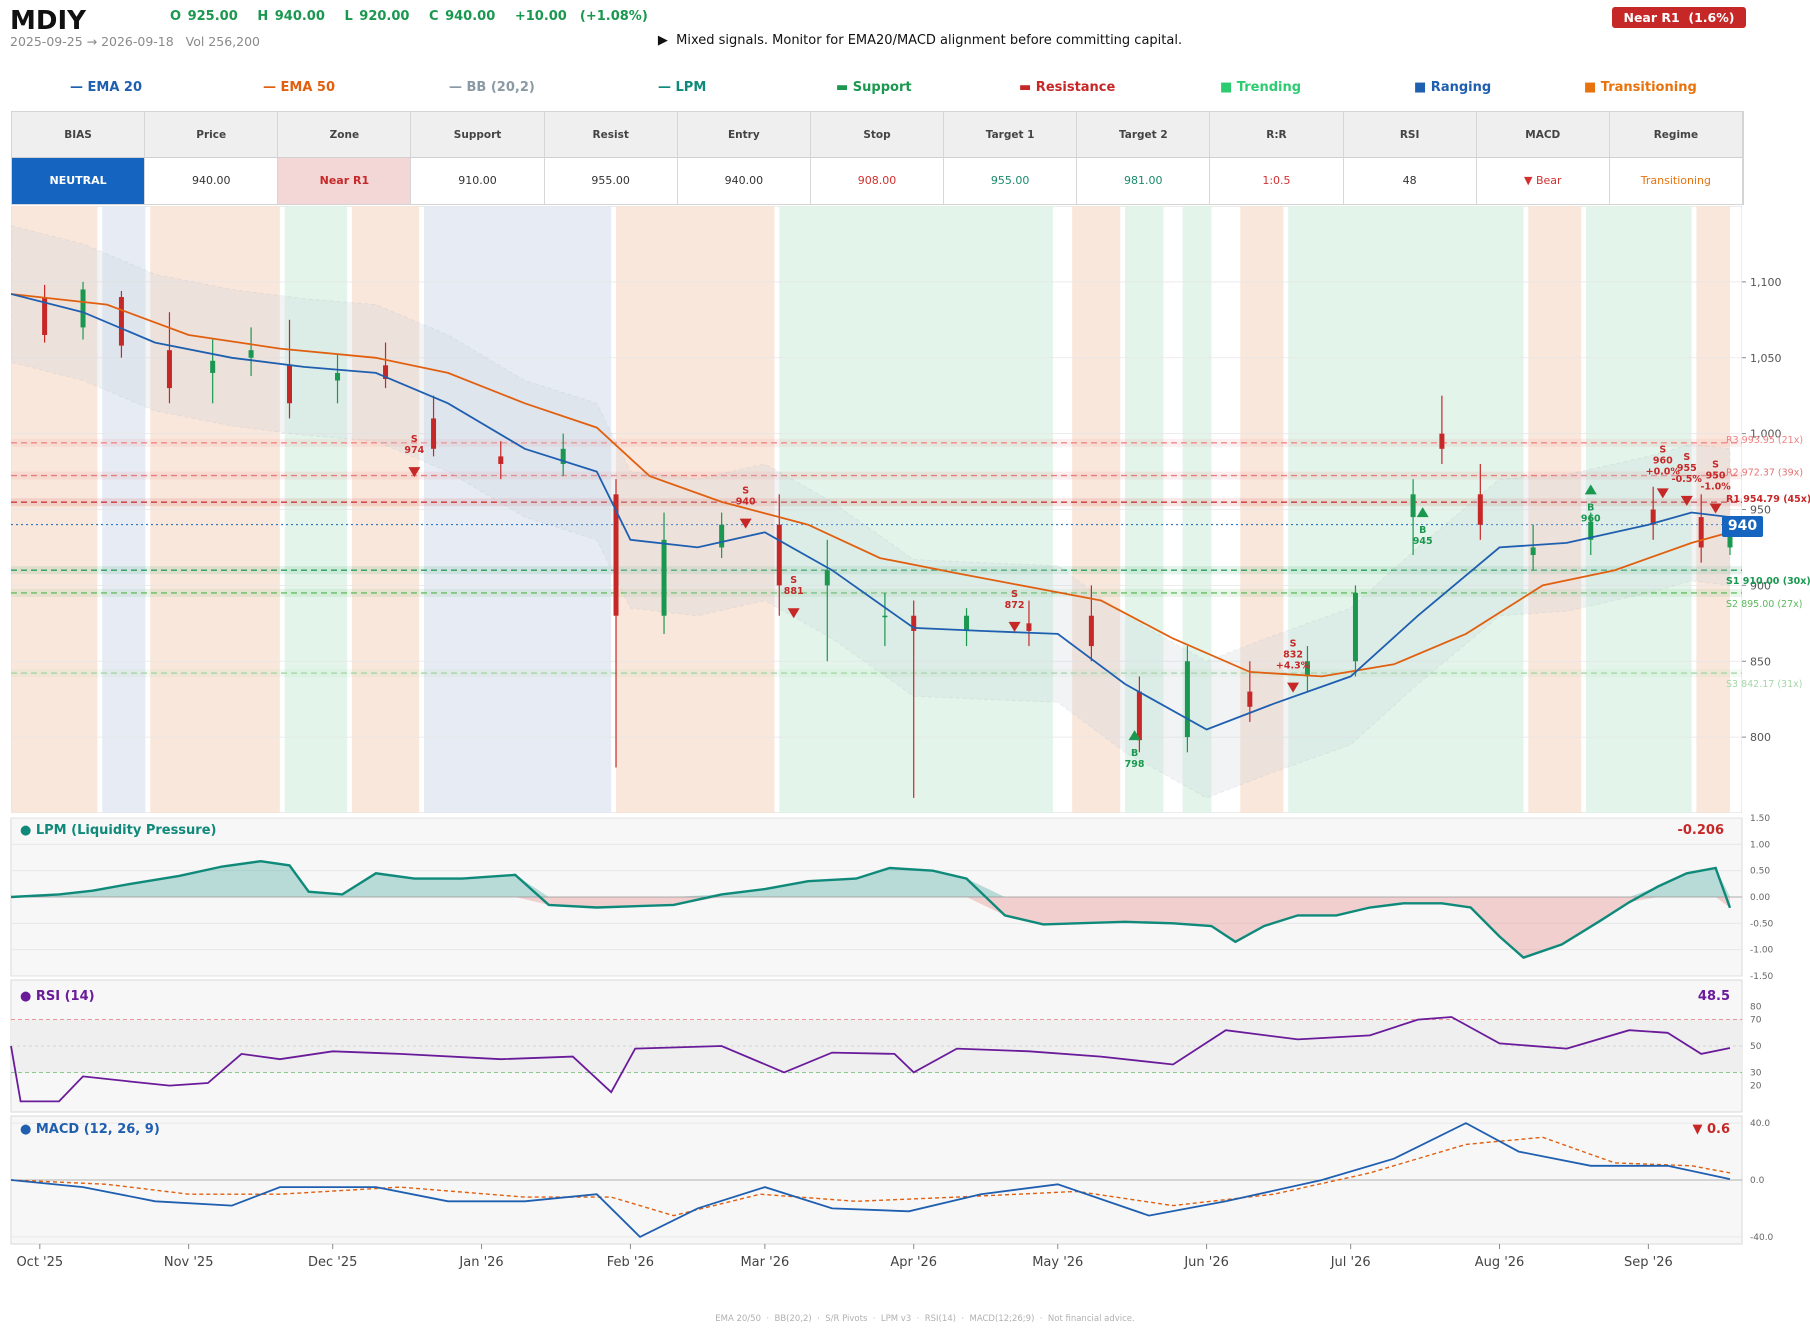 The width and height of the screenshot is (1810, 1330). Describe the element at coordinates (39, 1262) in the screenshot. I see `date-tick-label: Oct '25` at that location.